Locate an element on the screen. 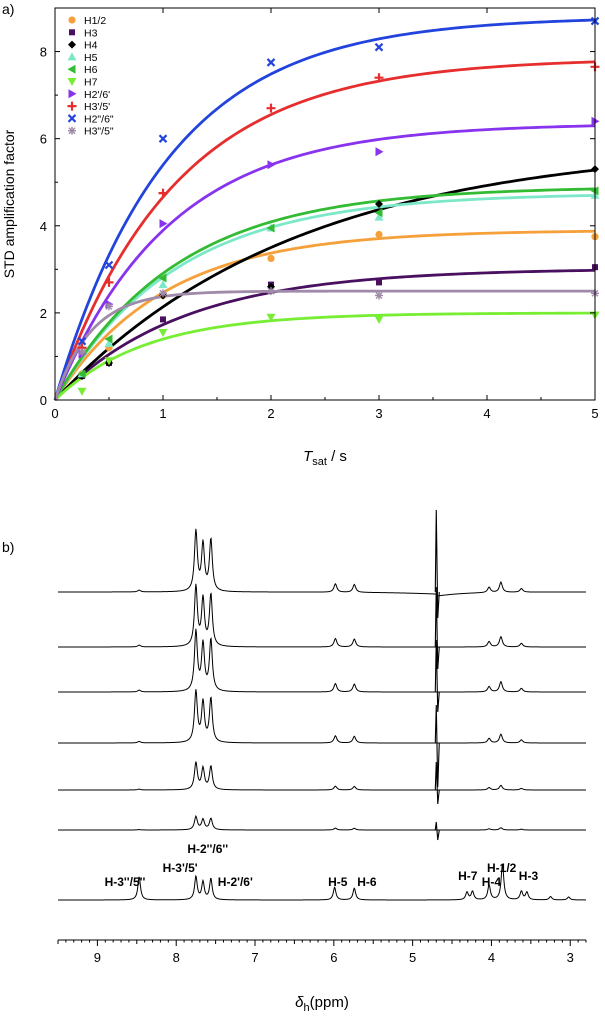 This screenshot has height=1018, width=605. legend-label-h3-5: H3"/5" is located at coordinates (99, 132).